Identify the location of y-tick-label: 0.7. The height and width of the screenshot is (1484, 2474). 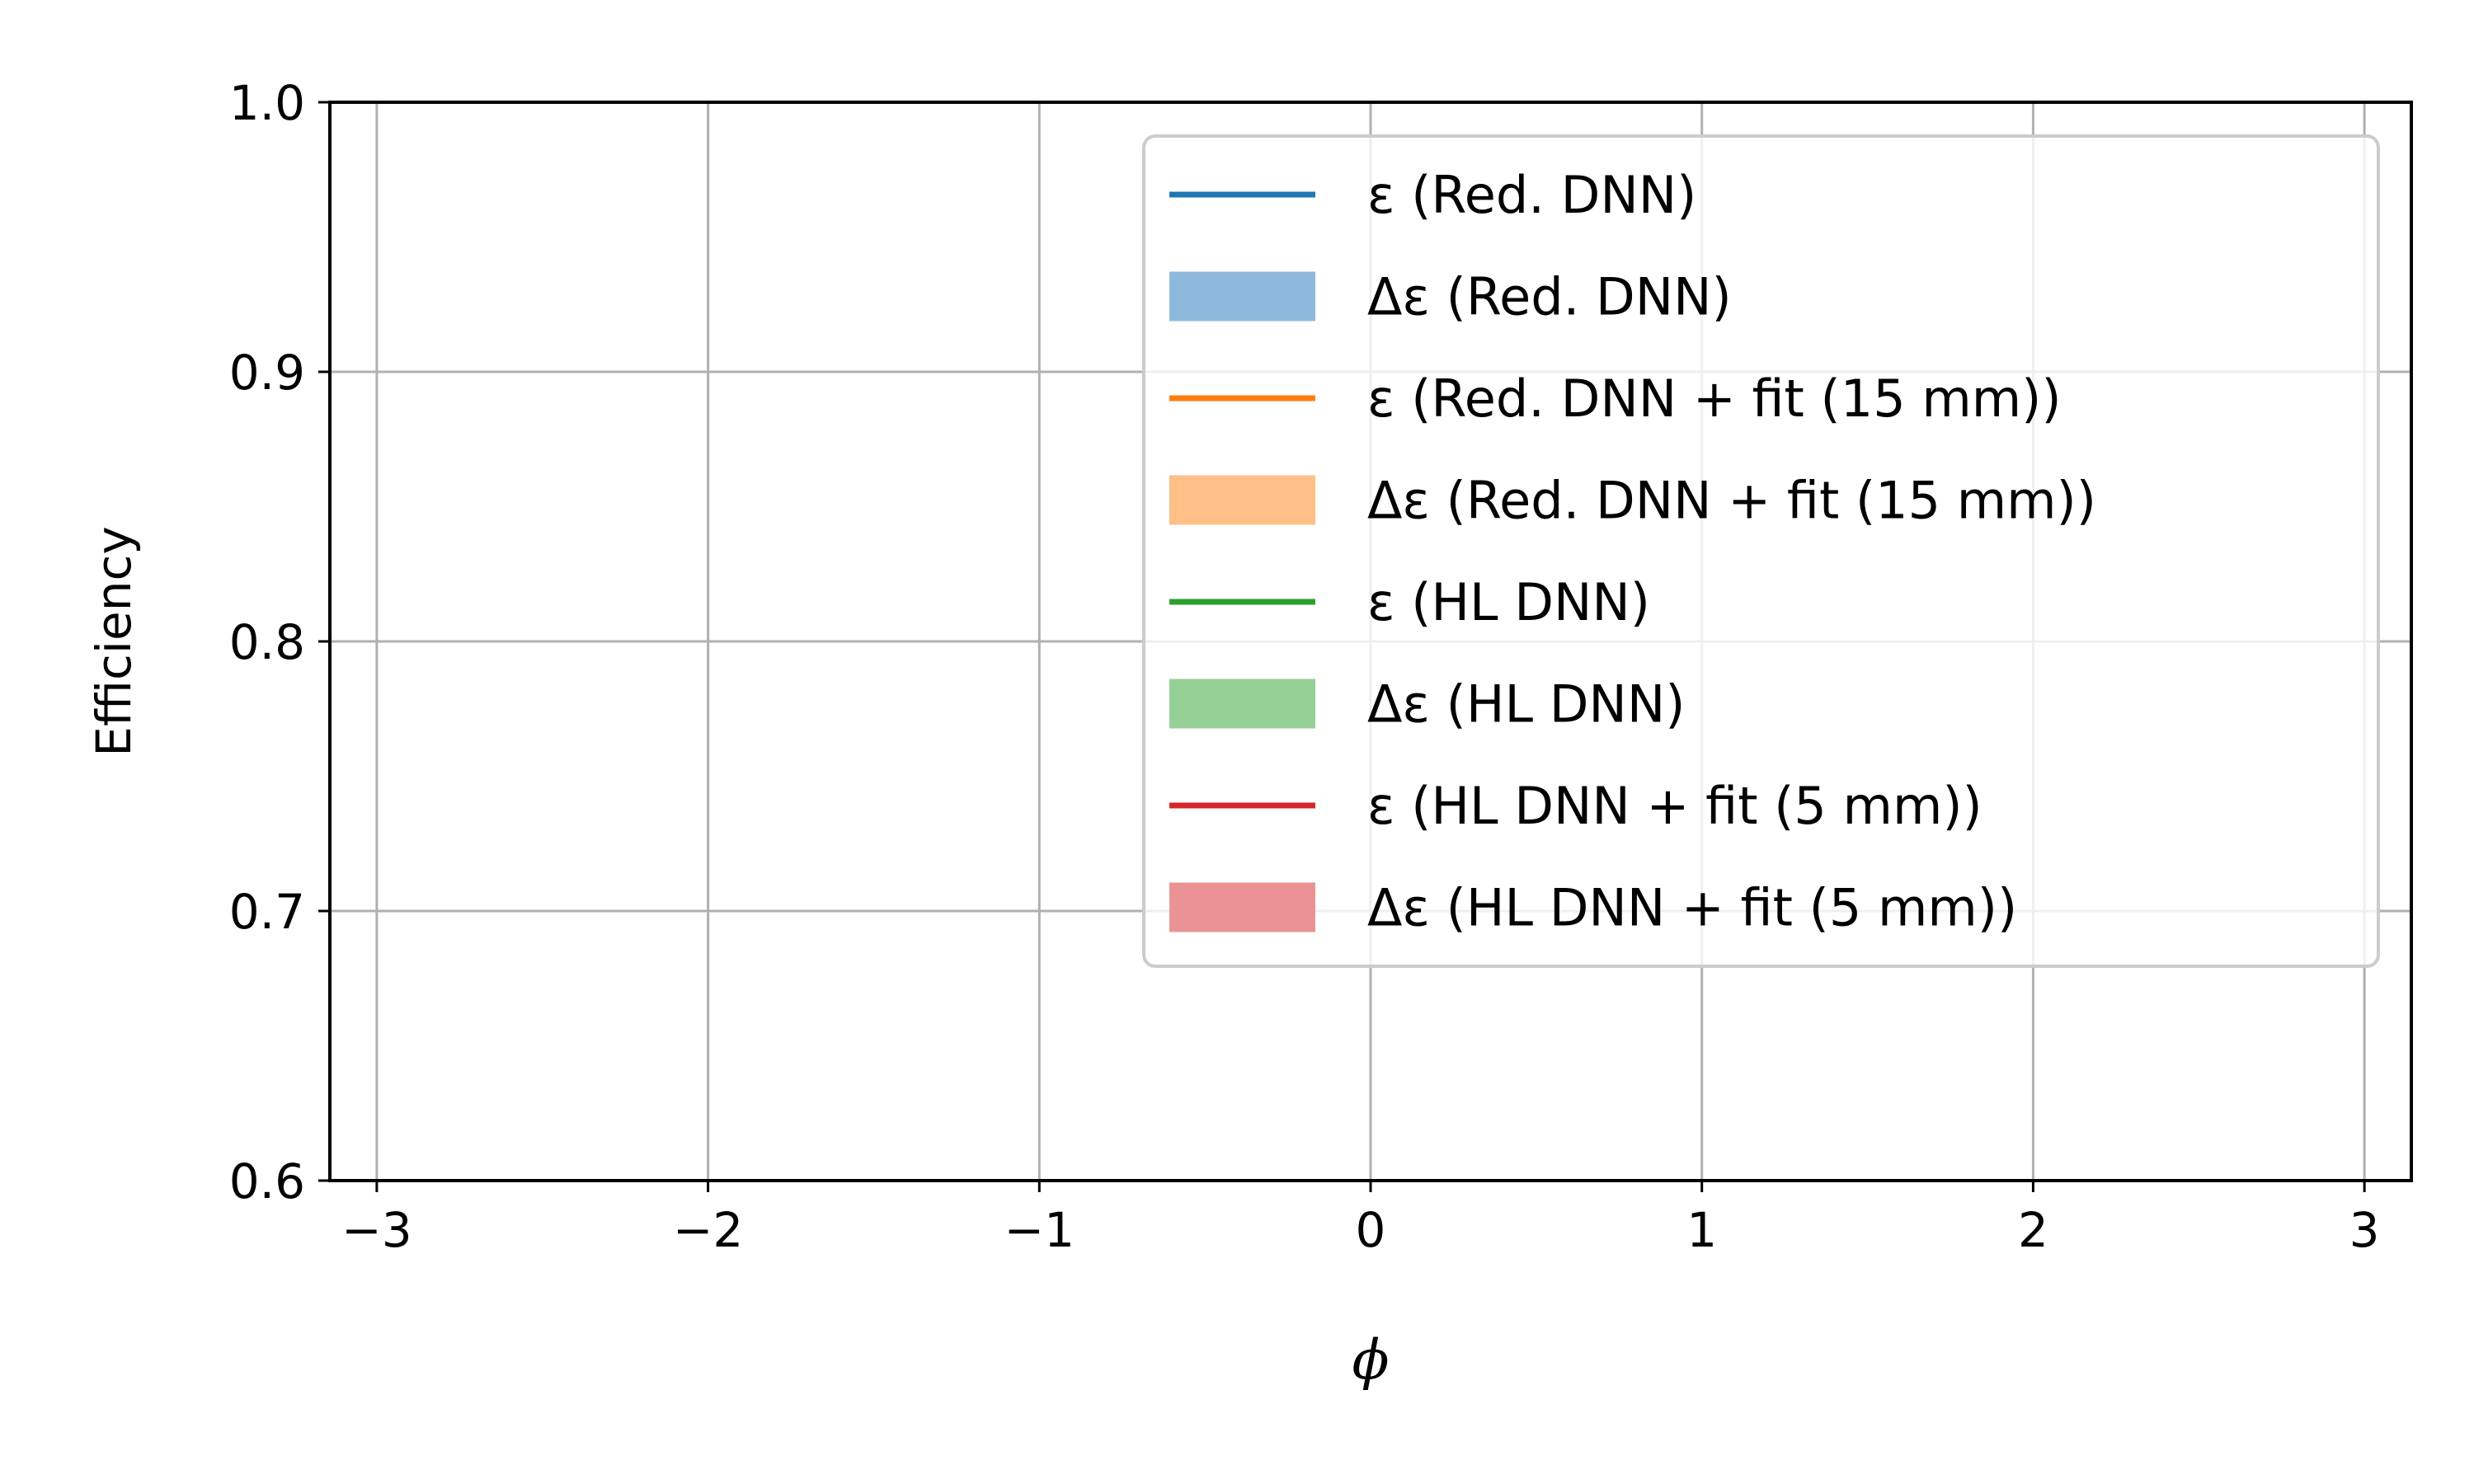
(267, 912).